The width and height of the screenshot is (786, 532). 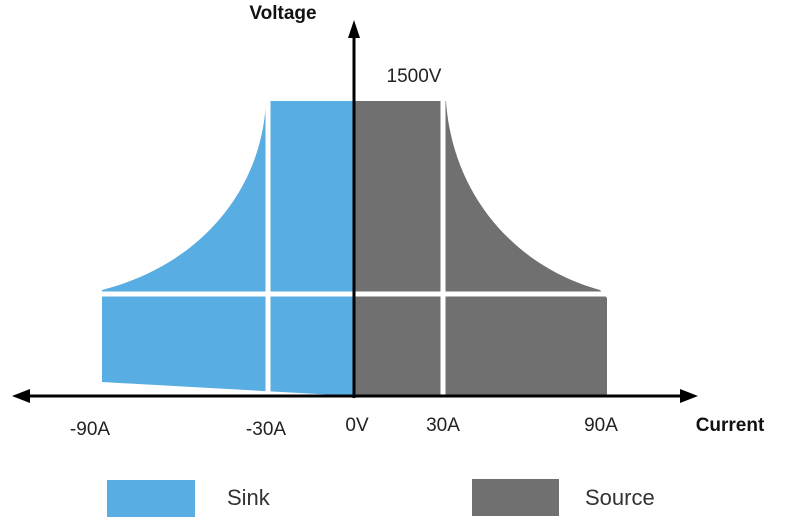 I want to click on voltage-max-label: 1500V, so click(x=414, y=76).